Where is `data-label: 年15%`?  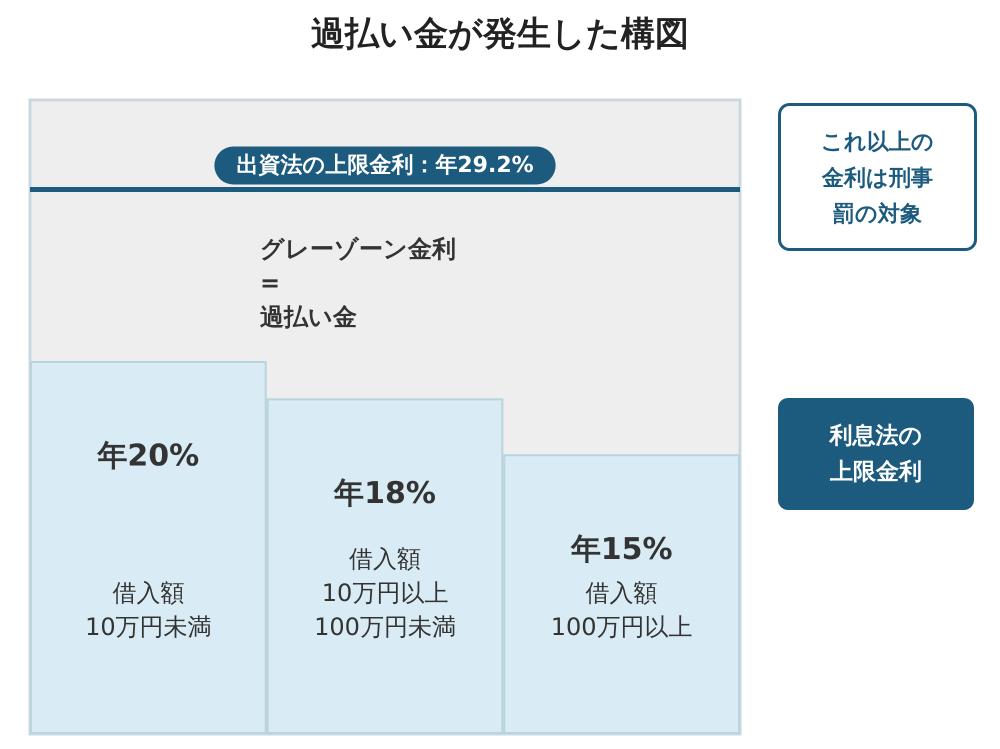 data-label: 年15% is located at coordinates (621, 549).